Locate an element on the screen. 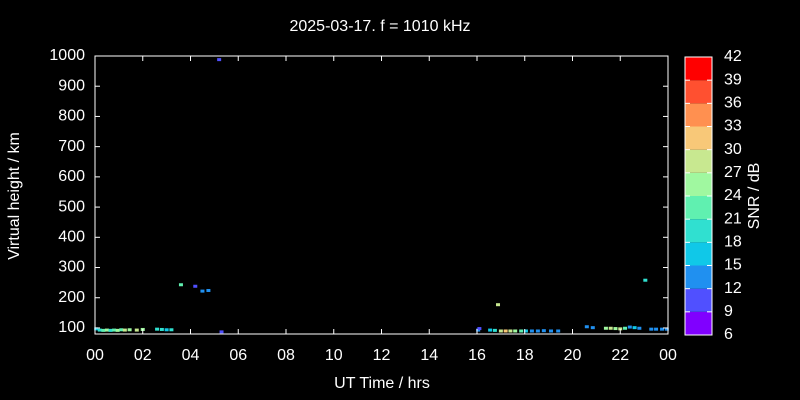 Image resolution: width=800 pixels, height=400 pixels. colorbar-tick-label: 9 is located at coordinates (728, 311).